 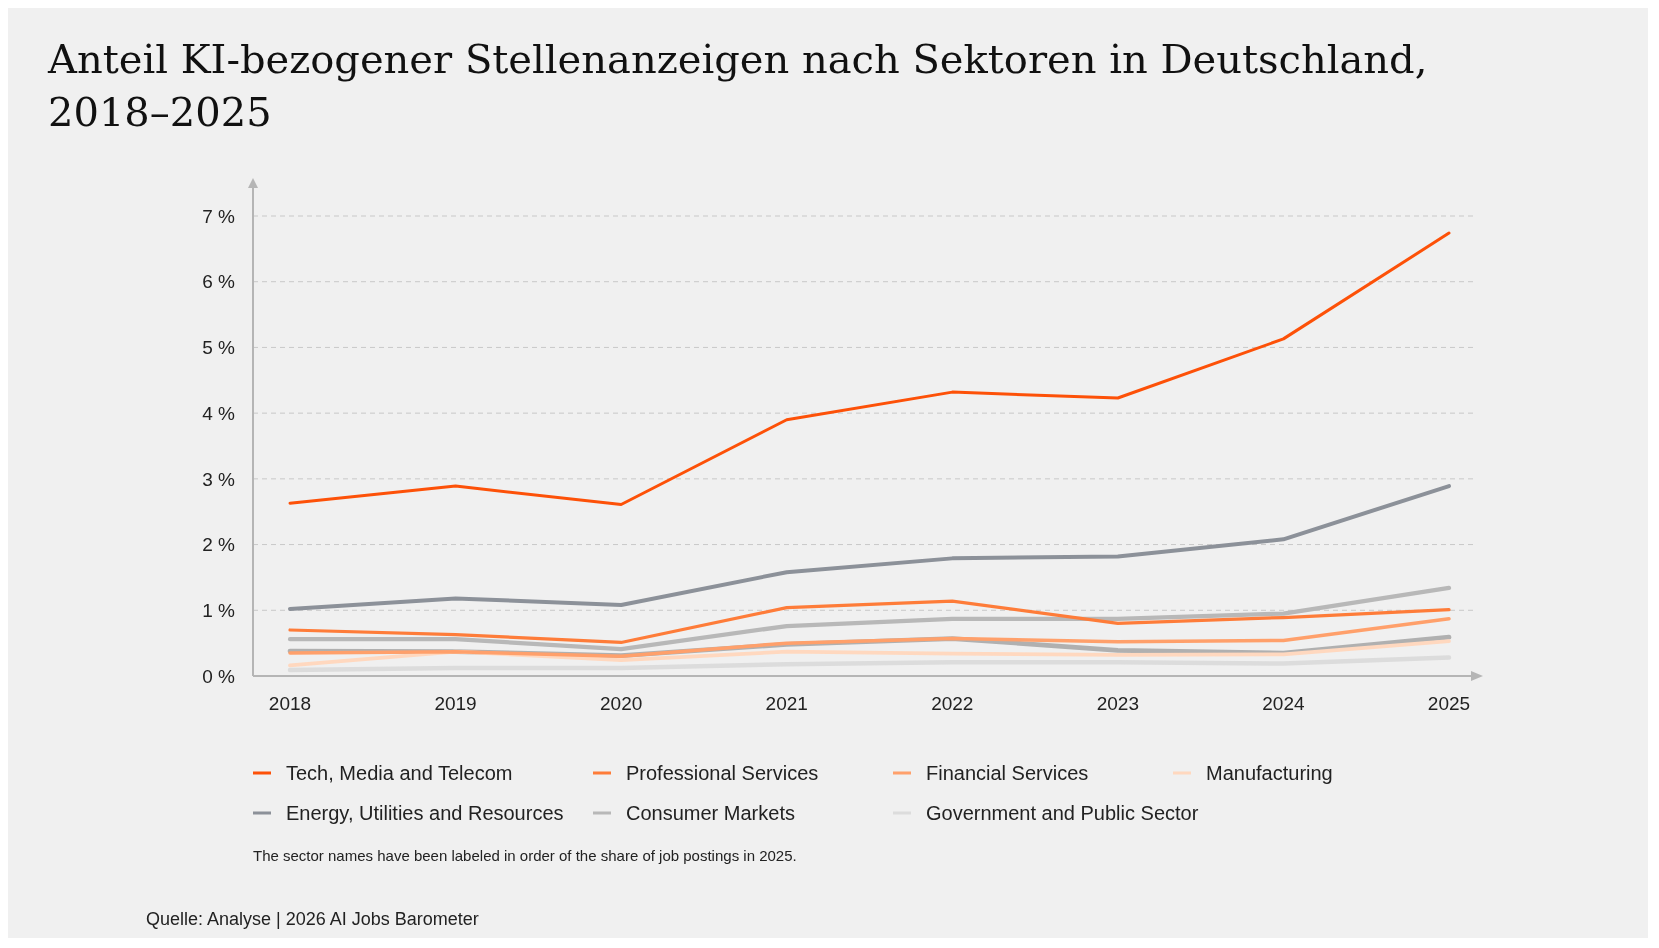 I want to click on x-tick-label: 2025, so click(x=1449, y=703).